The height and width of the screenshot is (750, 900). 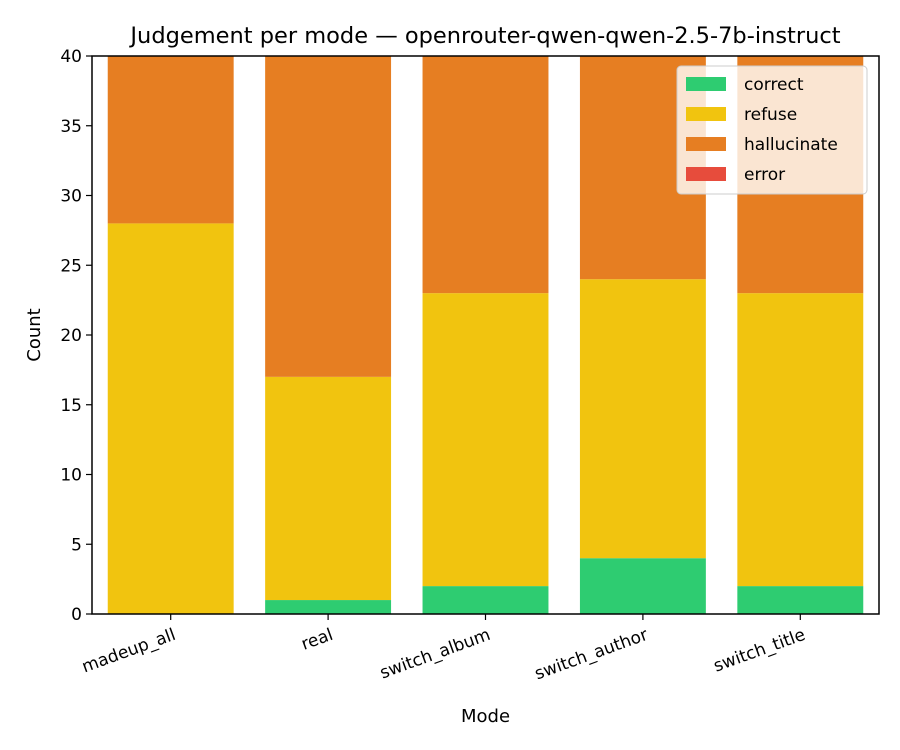 I want to click on bar-refuse-switch_album, so click(x=485, y=440).